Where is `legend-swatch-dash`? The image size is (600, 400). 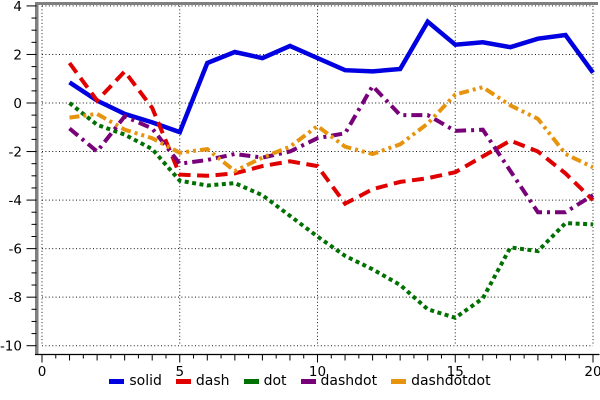
legend-swatch-dash is located at coordinates (183, 381).